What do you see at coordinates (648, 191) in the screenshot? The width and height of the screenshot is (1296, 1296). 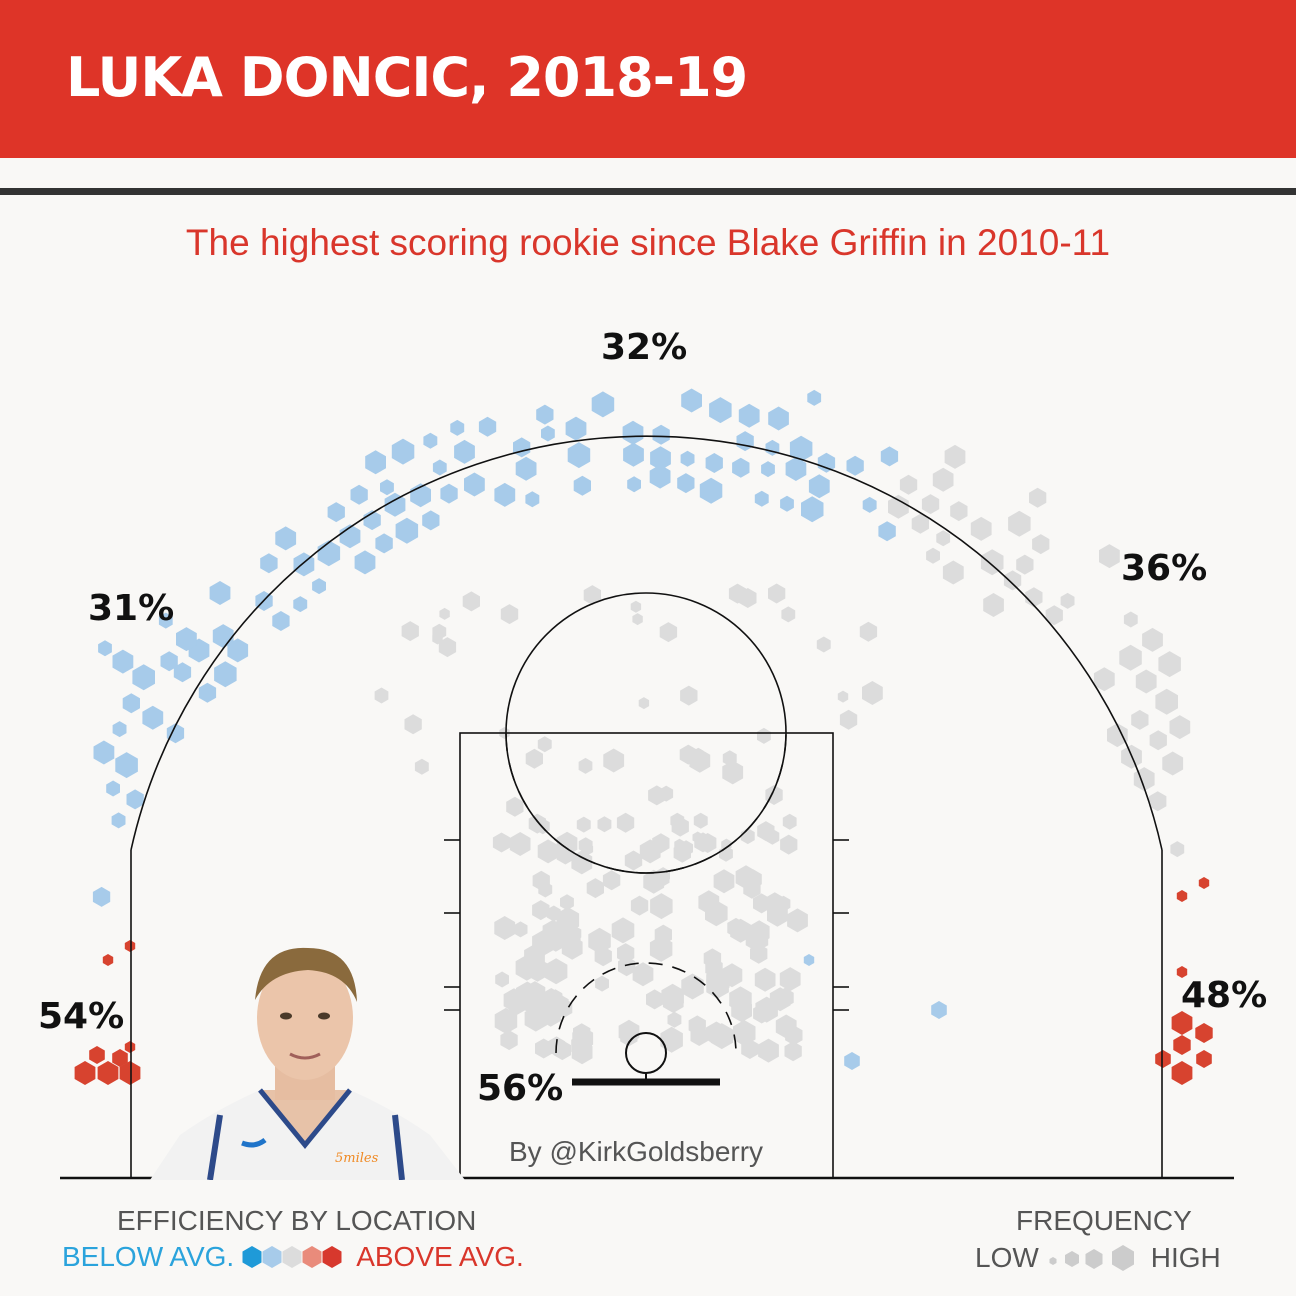 I see `divider-rule` at bounding box center [648, 191].